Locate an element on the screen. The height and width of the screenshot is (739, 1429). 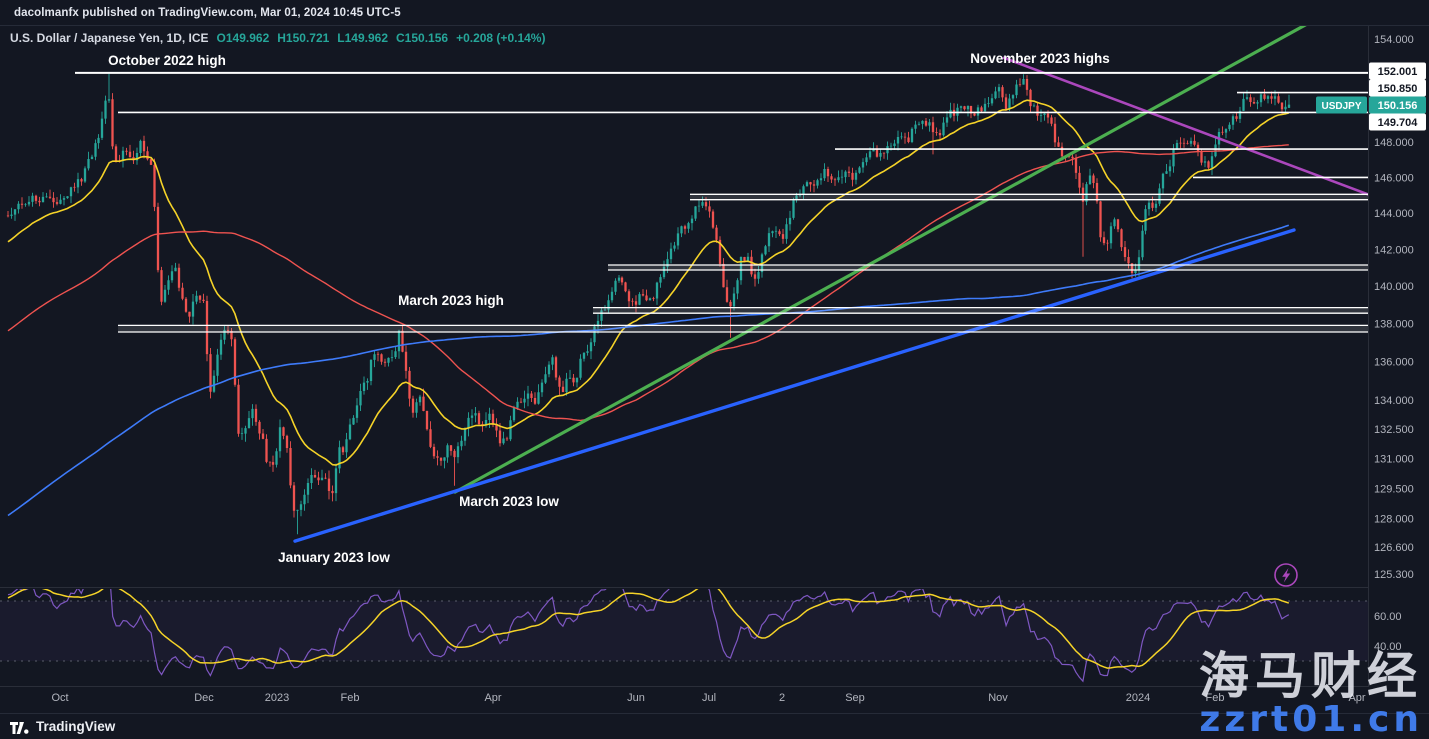
annotation-label: October 2022 high is located at coordinates (167, 60).